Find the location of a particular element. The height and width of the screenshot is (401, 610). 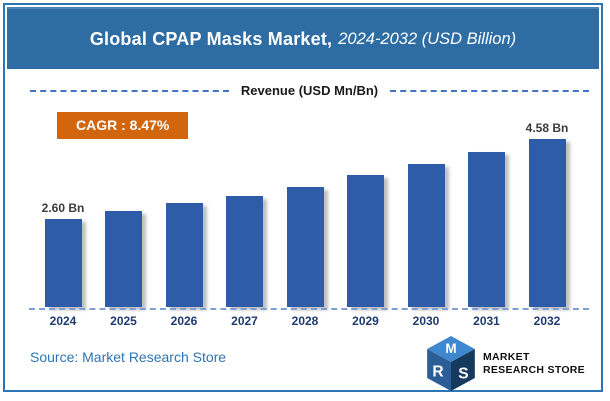

revenue-header-label: Revenue (USD Mn/Bn) is located at coordinates (309, 90).